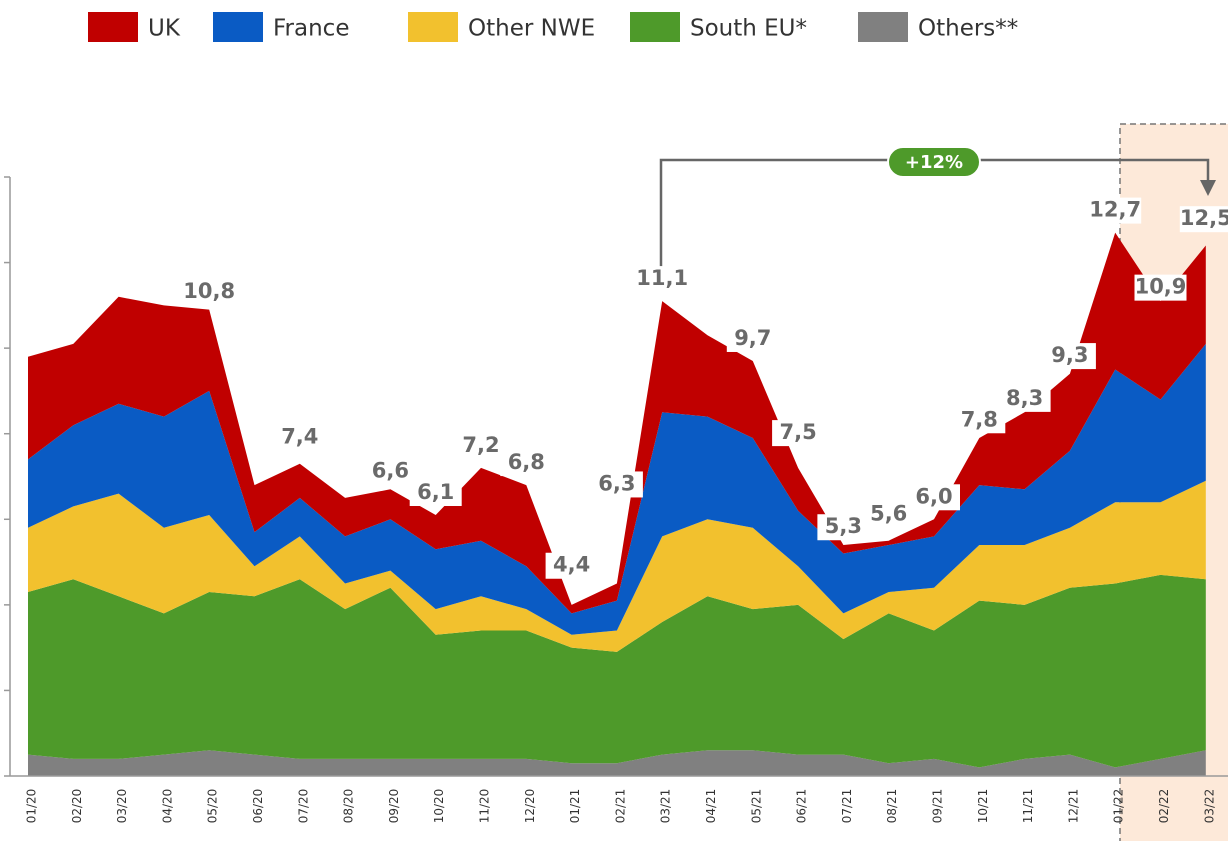 The height and width of the screenshot is (841, 1228). What do you see at coordinates (756, 806) in the screenshot?
I see `x-tick-label: 05/21` at bounding box center [756, 806].